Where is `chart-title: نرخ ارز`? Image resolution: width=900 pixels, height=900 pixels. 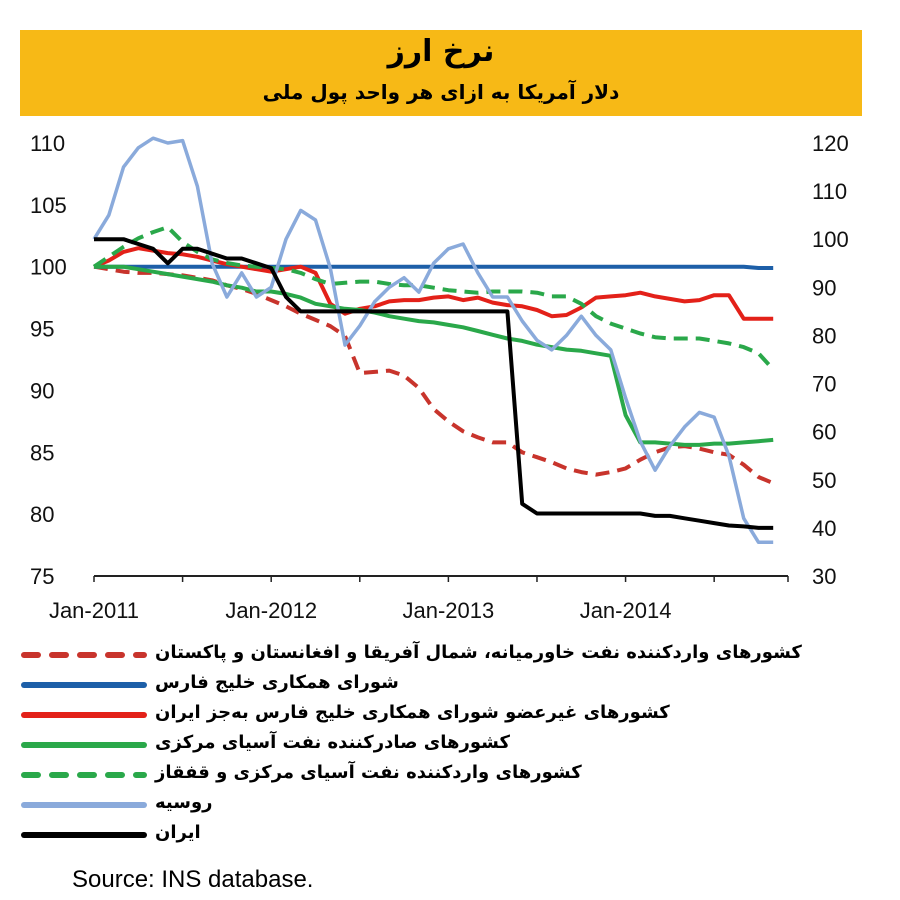
chart-title: نرخ ارز is located at coordinates (441, 51).